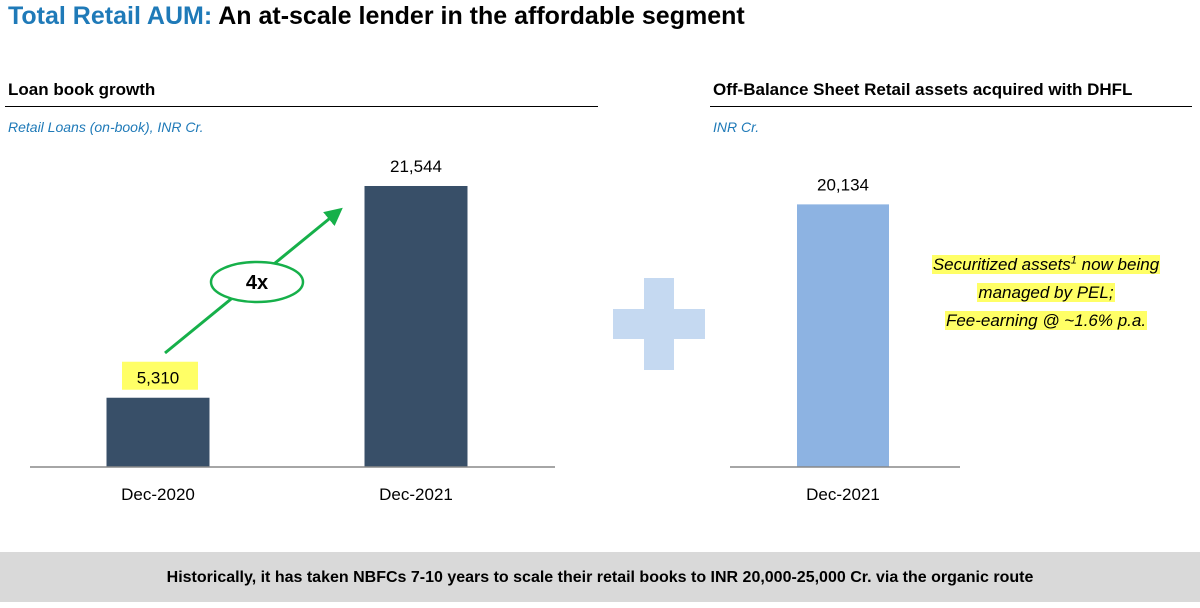 This screenshot has height=608, width=1200. What do you see at coordinates (1118, 264) in the screenshot?
I see `note-line1b: now being` at bounding box center [1118, 264].